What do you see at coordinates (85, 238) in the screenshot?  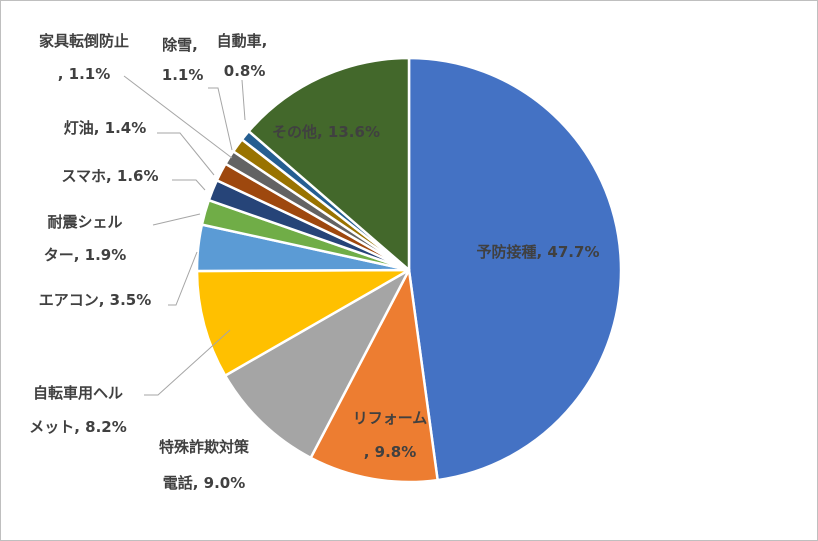 I see `slice-label-6: 耐震シェルター, 1.9%` at bounding box center [85, 238].